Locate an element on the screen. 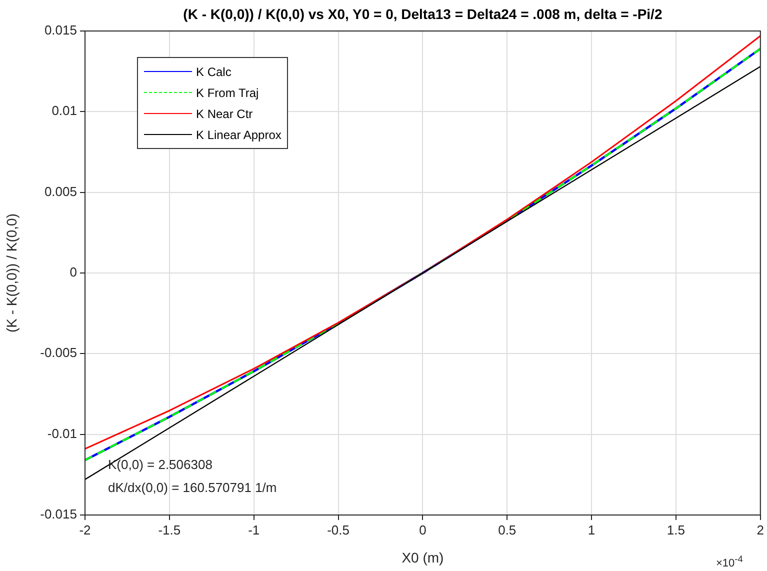 The height and width of the screenshot is (571, 767). y-tick-label: -0.005 is located at coordinates (58, 352).